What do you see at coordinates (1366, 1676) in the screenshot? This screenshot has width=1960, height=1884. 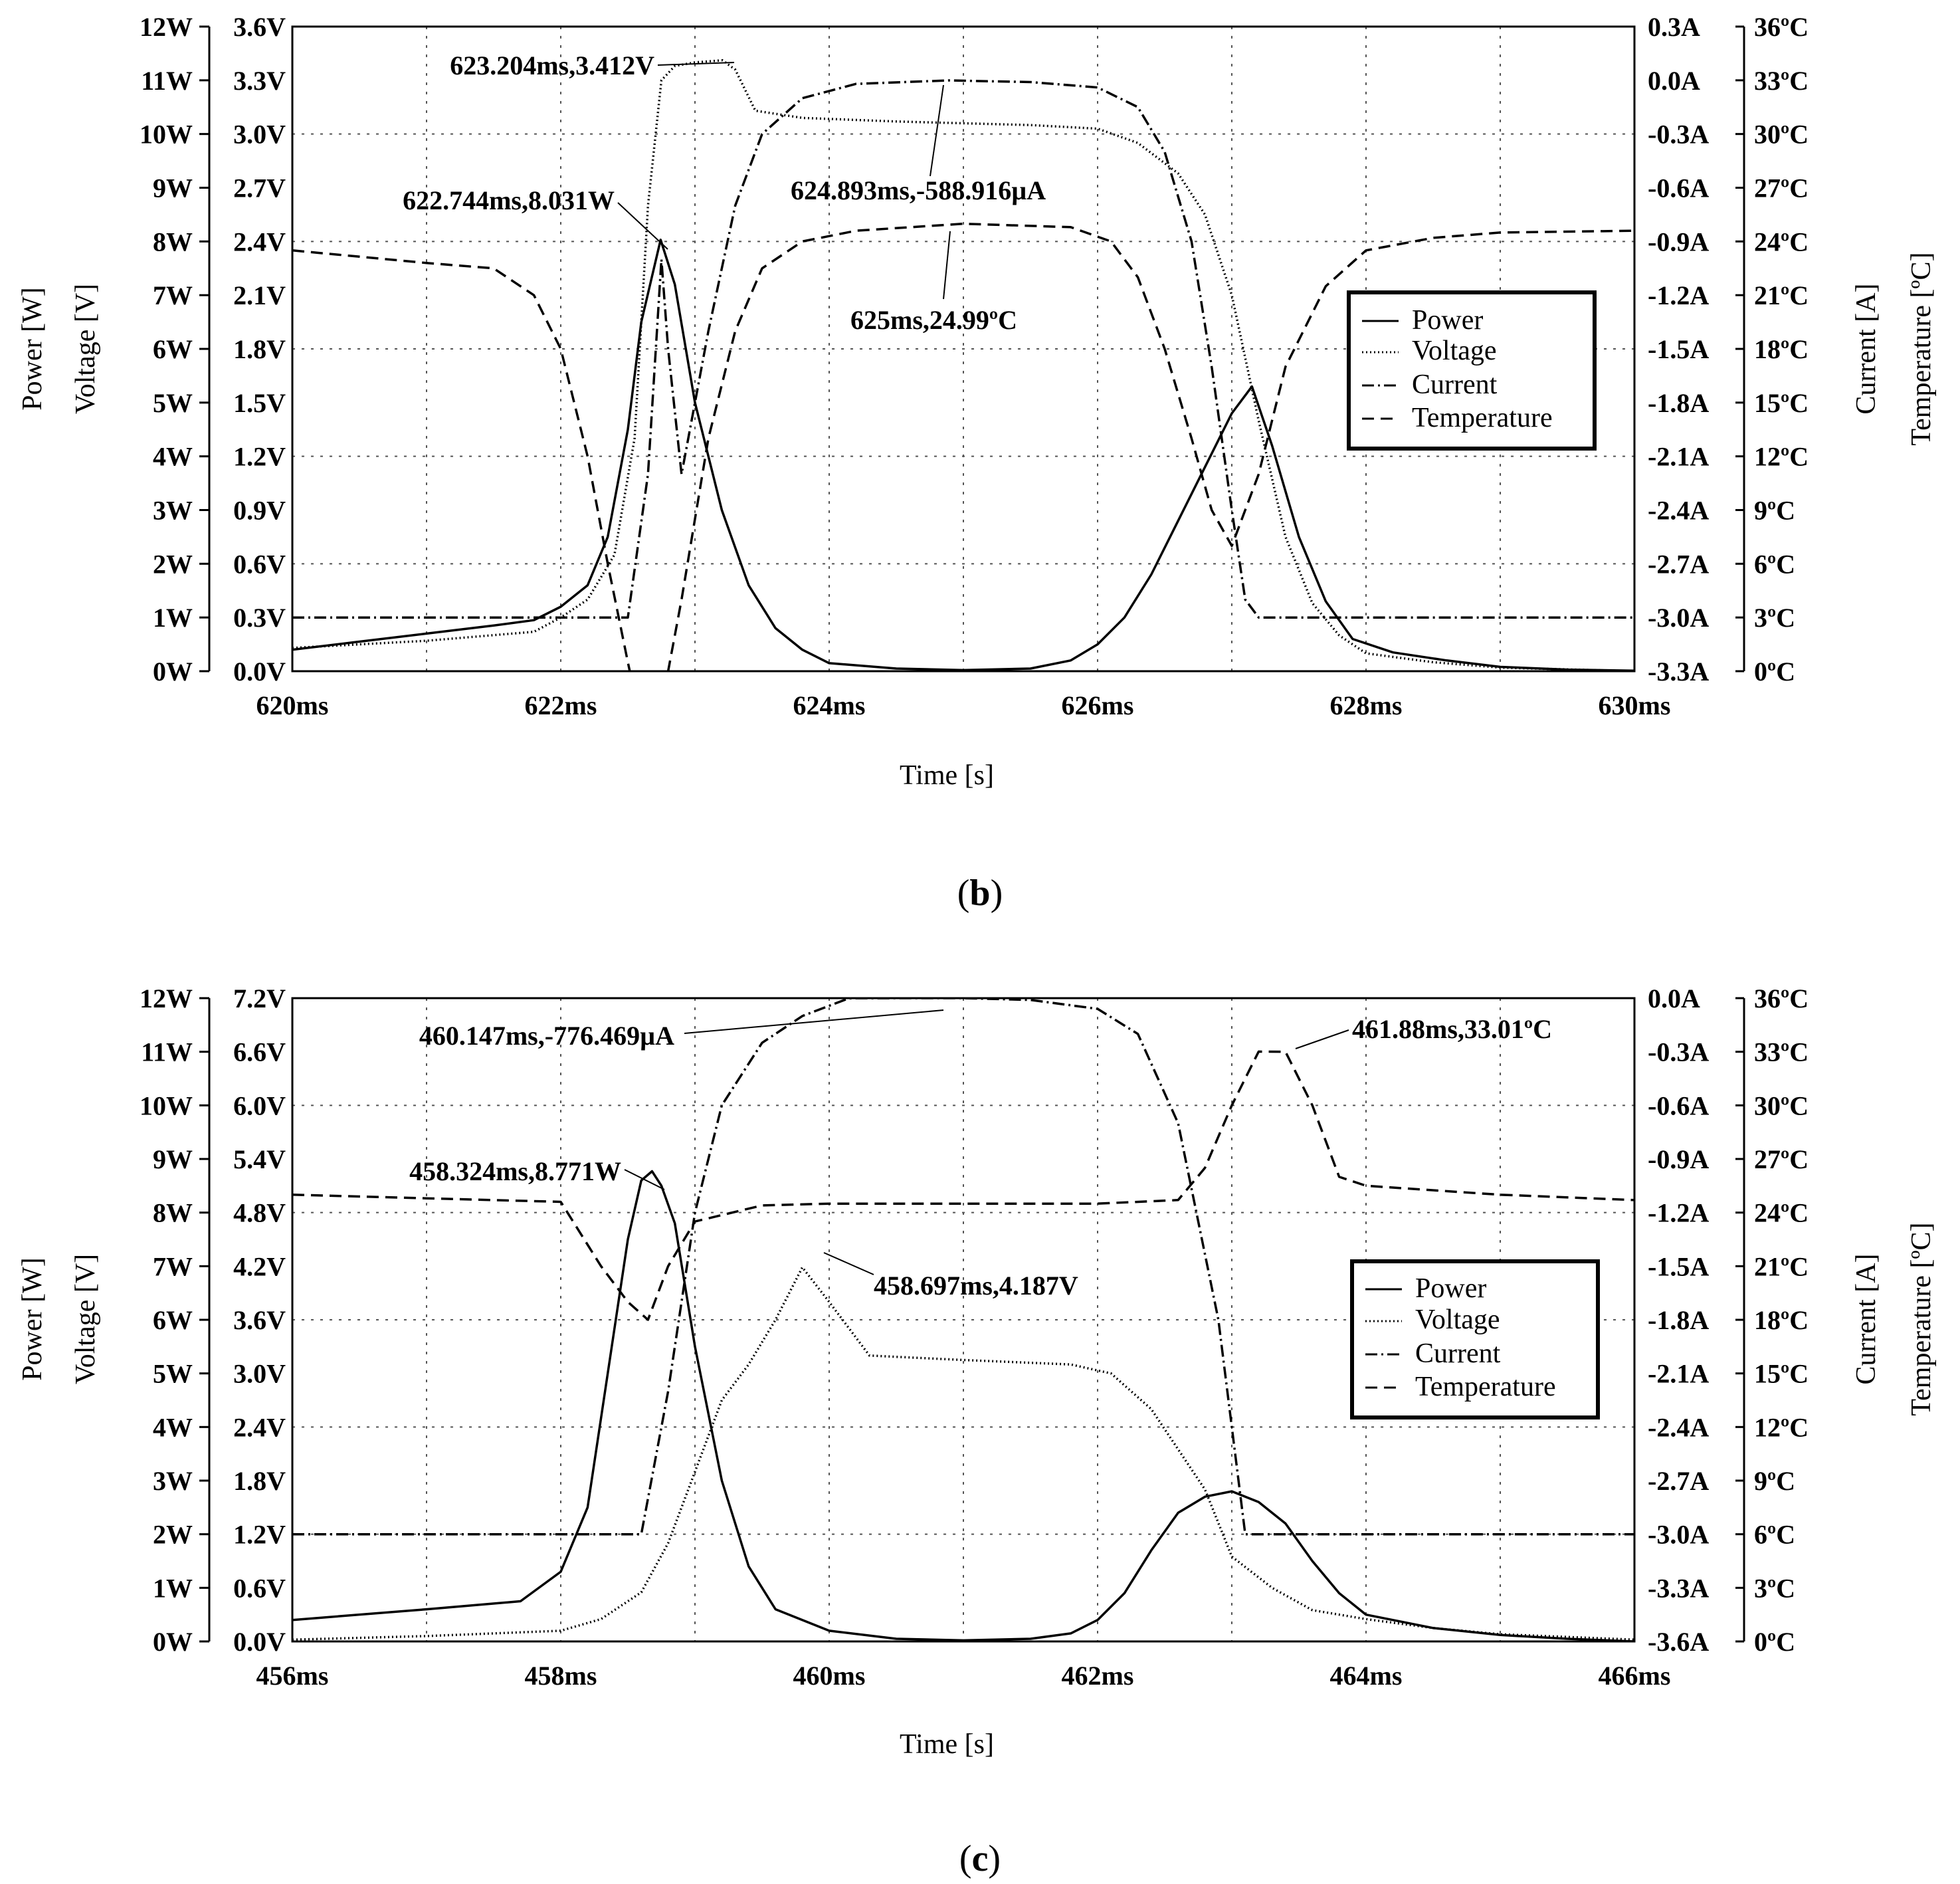 I see `x-tick-label: 464ms` at bounding box center [1366, 1676].